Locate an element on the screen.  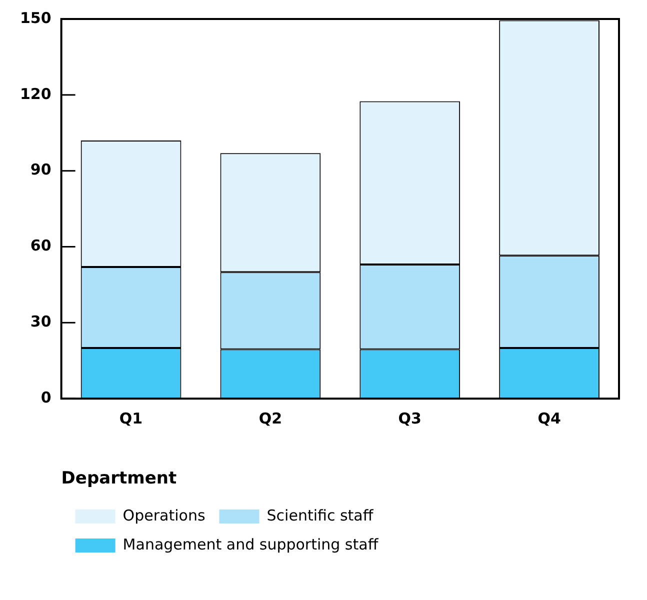
y-tick-label: 120 is located at coordinates (36, 93).